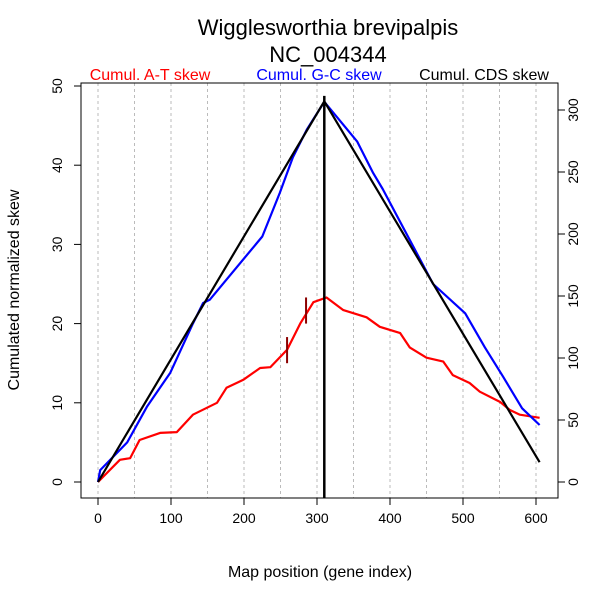  What do you see at coordinates (484, 75) in the screenshot?
I see `legend-cds-skew: Cumul. CDS skew` at bounding box center [484, 75].